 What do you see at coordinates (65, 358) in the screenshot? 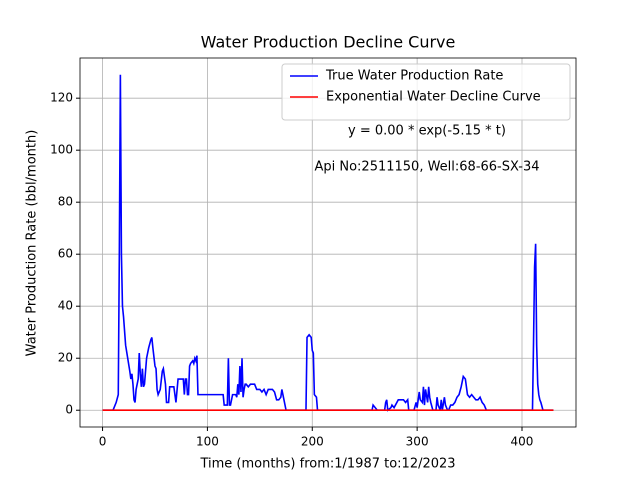
I see `y-tick-label: 20` at bounding box center [65, 358].